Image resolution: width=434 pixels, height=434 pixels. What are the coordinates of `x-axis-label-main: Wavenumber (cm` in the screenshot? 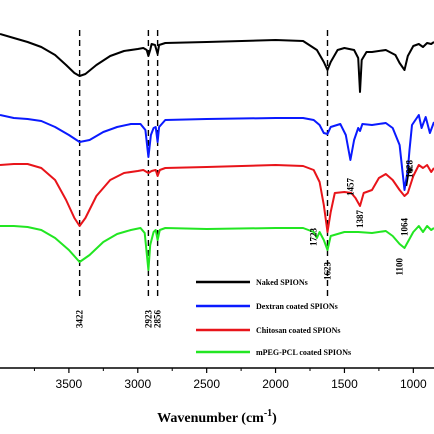 It's located at (210, 418).